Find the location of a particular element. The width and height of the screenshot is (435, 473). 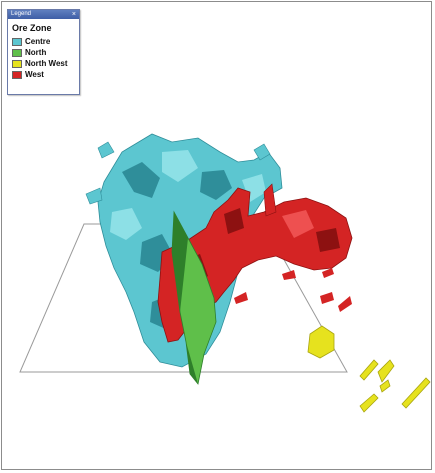

legend-swatch-north is located at coordinates (17, 52).